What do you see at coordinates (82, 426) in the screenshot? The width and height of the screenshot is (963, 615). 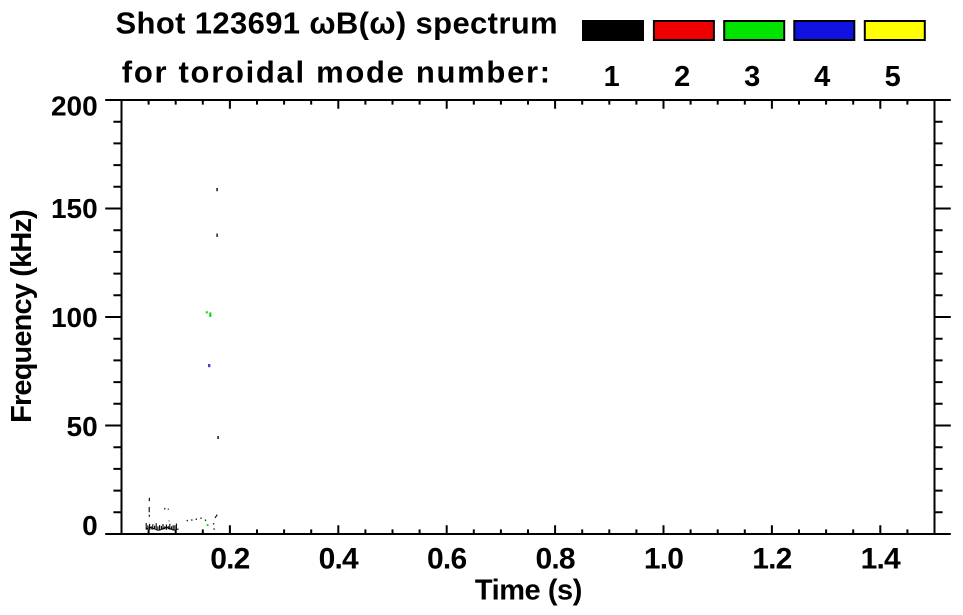 I see `svg-text: 50` at bounding box center [82, 426].